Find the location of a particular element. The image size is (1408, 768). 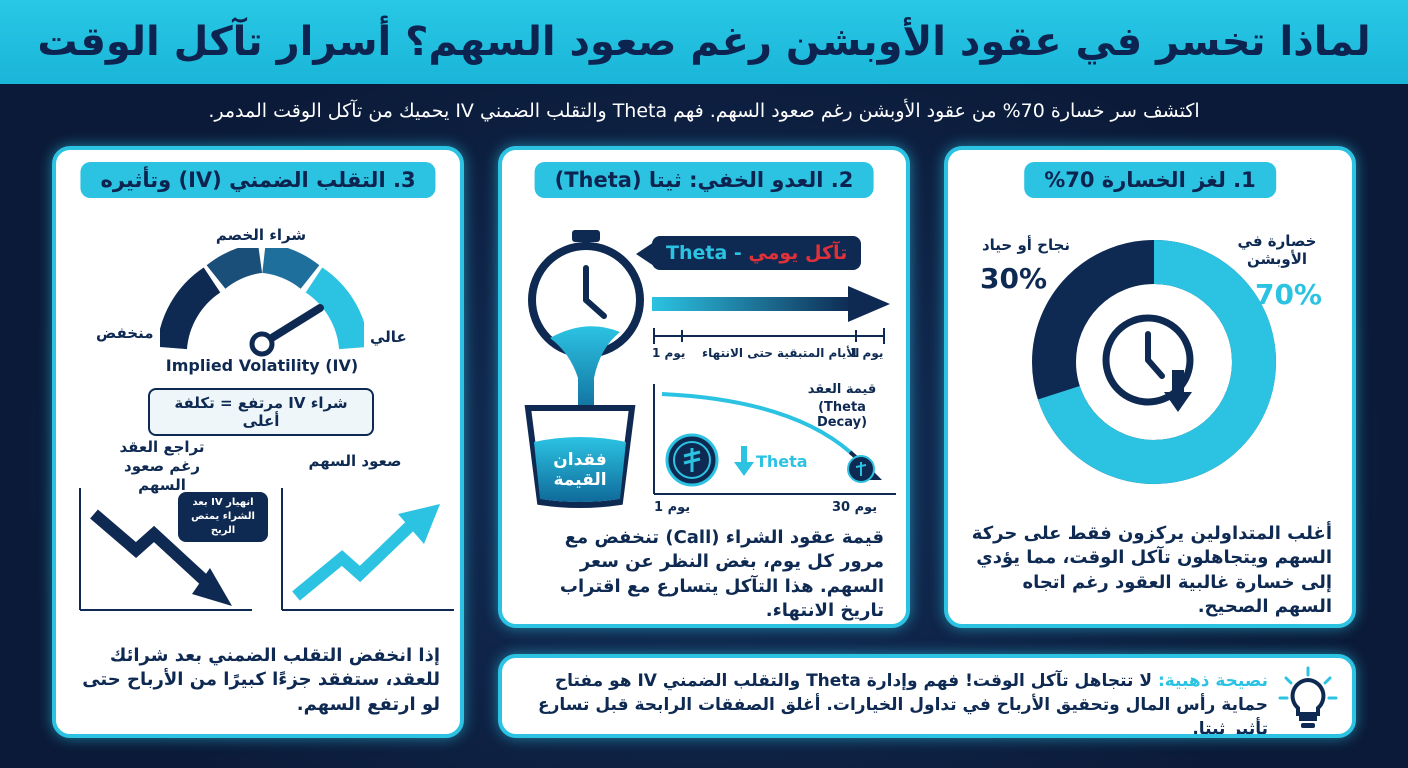

gauge-low-label: منخفض is located at coordinates (125, 333).